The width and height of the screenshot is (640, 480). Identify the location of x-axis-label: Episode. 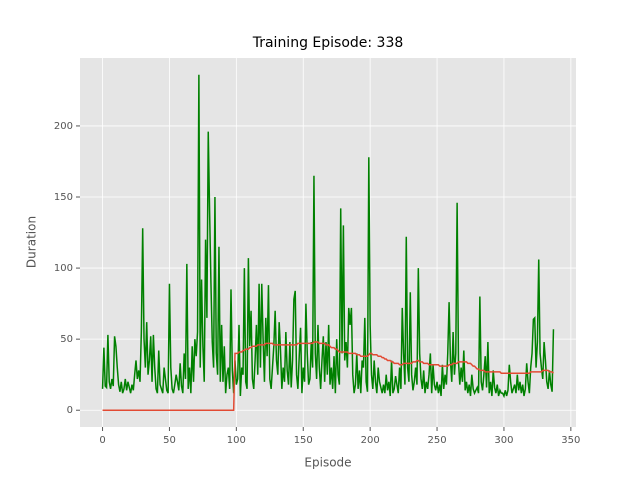
(327, 463).